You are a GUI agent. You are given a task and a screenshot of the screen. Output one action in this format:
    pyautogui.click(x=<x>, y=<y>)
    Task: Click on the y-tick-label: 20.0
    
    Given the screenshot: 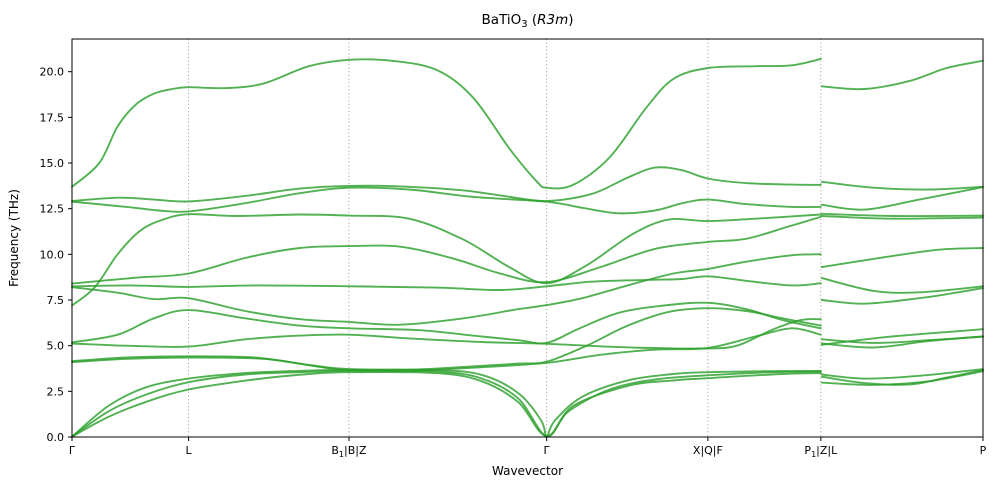 What is the action you would take?
    pyautogui.click(x=52, y=72)
    